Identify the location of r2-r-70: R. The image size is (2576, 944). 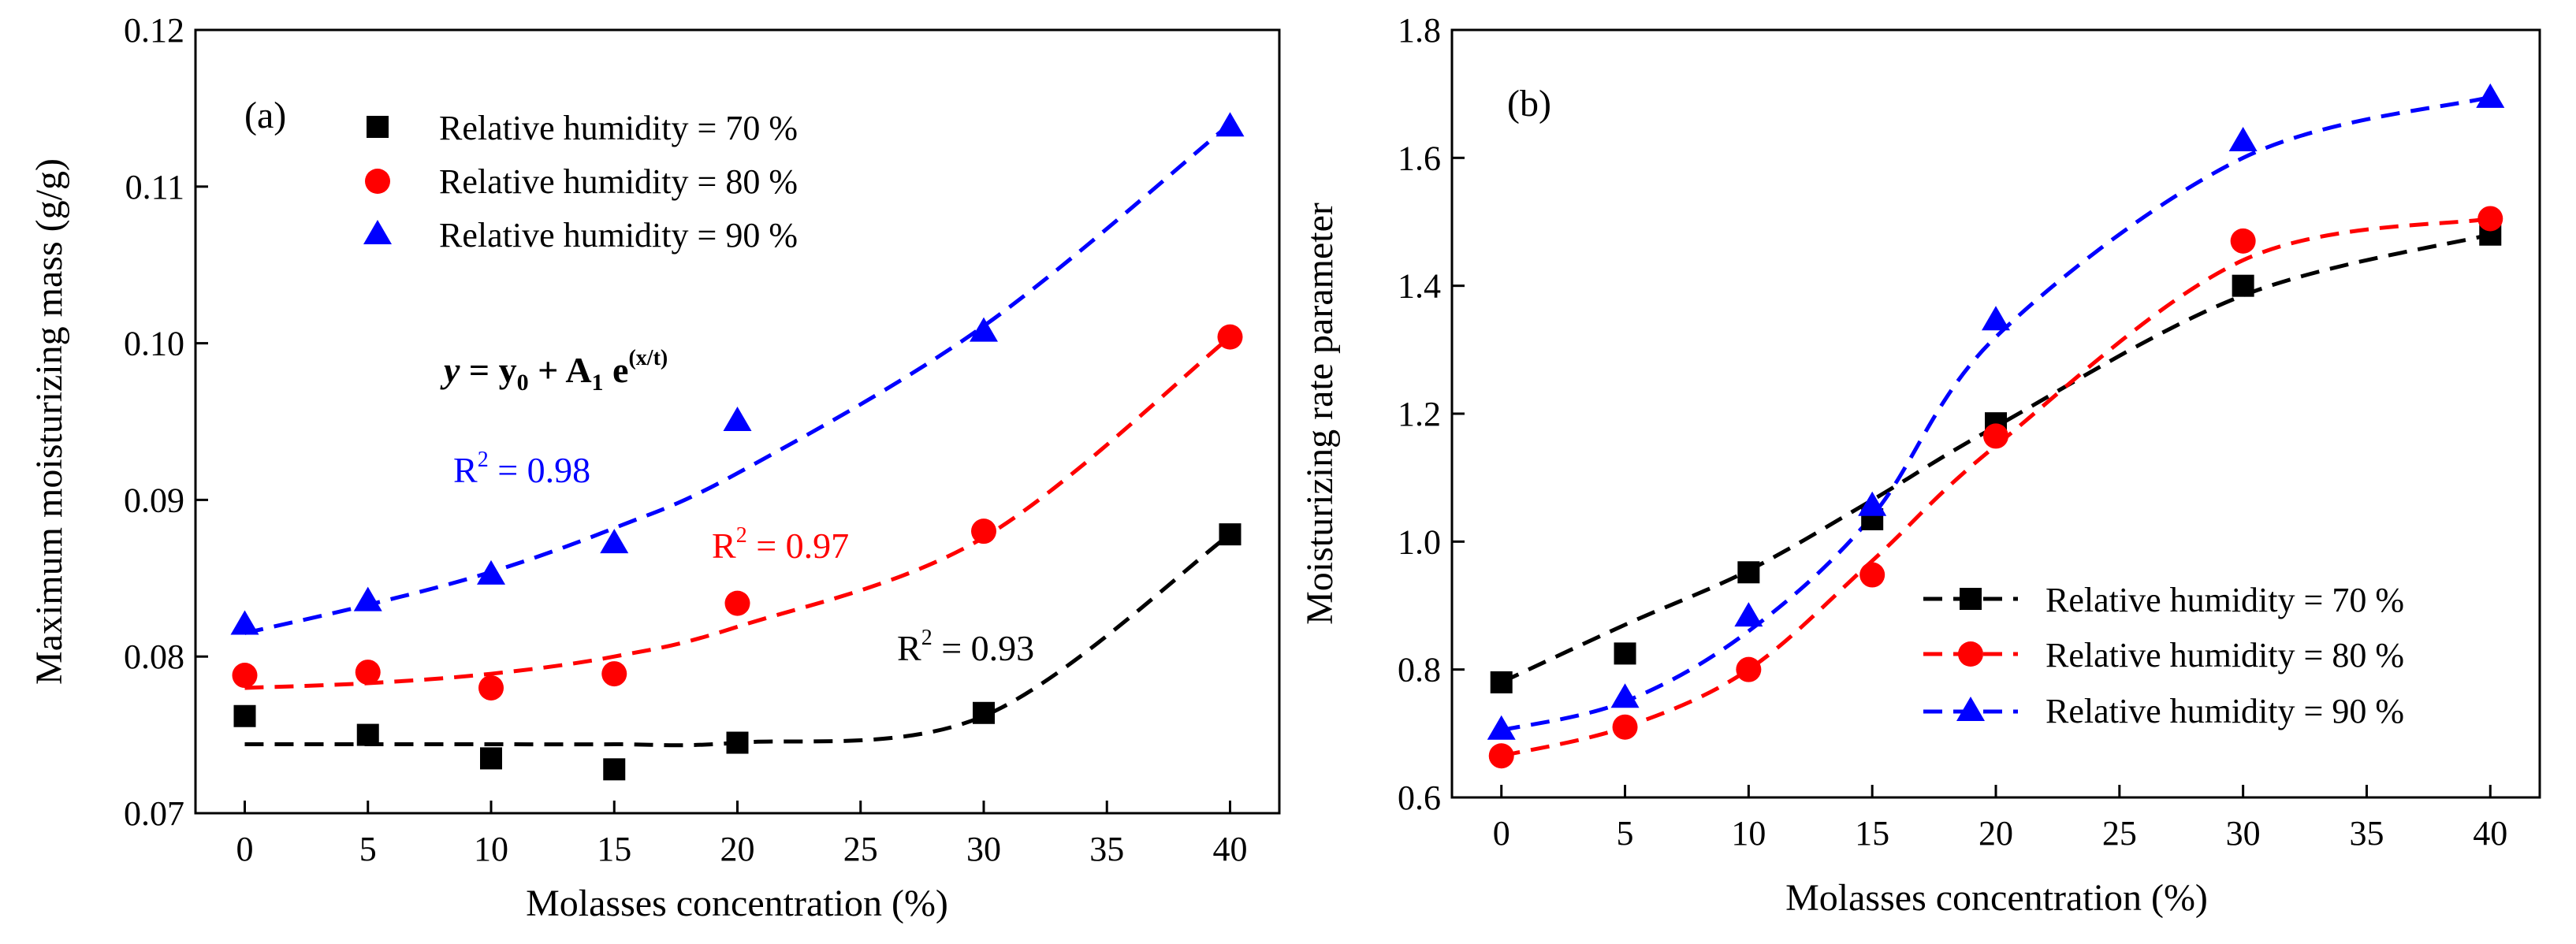
(909, 648).